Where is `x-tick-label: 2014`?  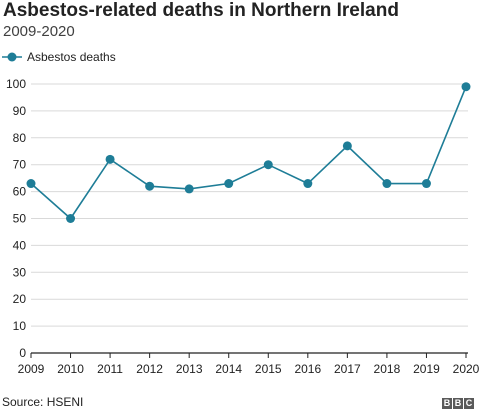 x-tick-label: 2014 is located at coordinates (228, 369).